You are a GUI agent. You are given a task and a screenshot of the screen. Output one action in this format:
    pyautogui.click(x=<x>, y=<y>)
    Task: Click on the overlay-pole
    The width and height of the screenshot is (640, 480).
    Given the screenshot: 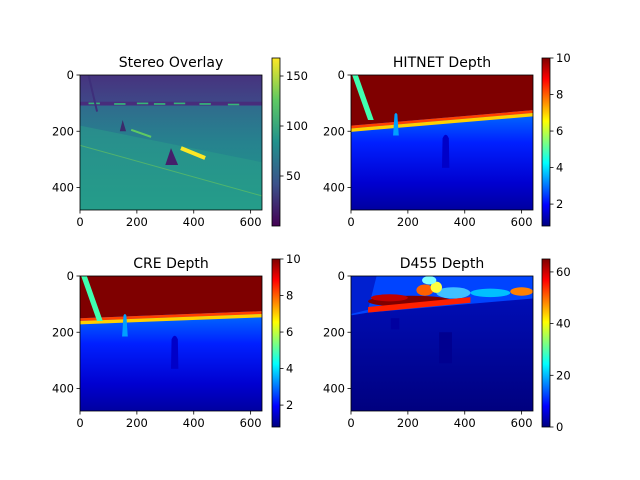 What is the action you would take?
    pyautogui.click(x=93, y=93)
    